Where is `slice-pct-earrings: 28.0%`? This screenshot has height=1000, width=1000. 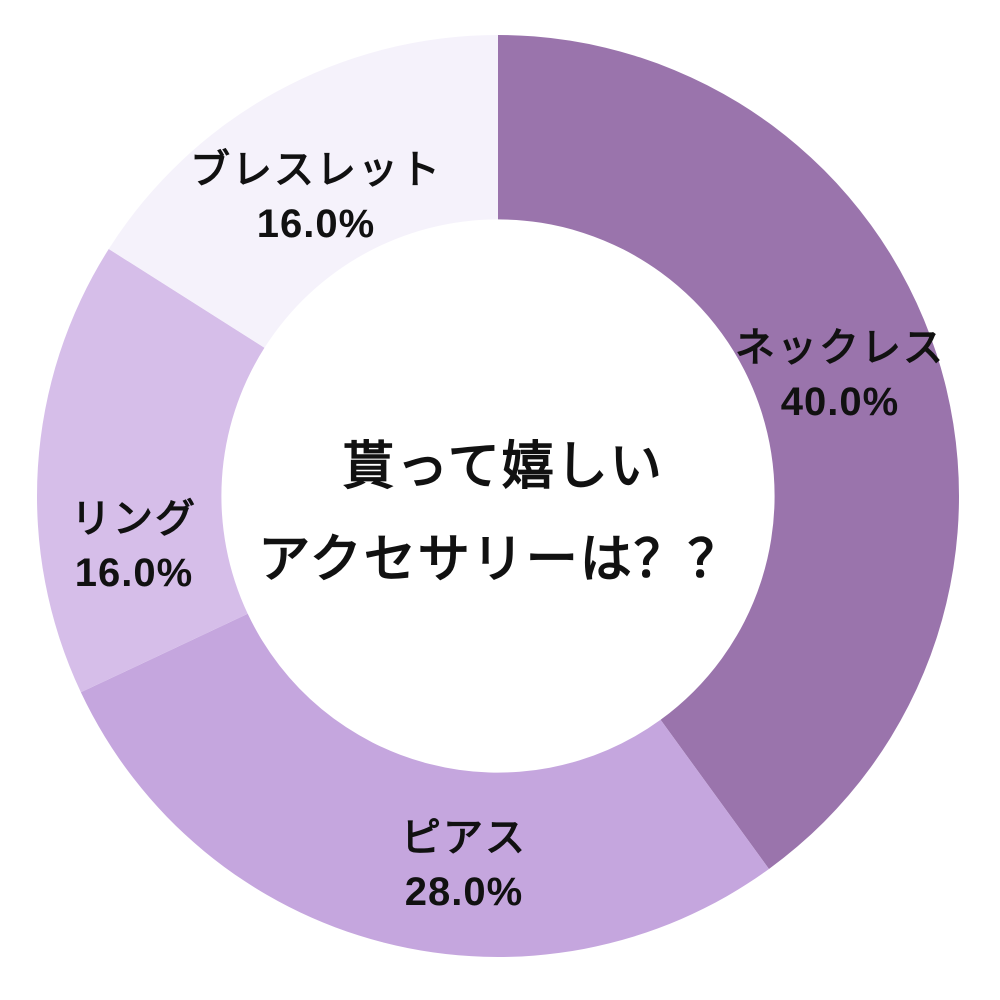
slice-pct-earrings: 28.0% is located at coordinates (464, 892).